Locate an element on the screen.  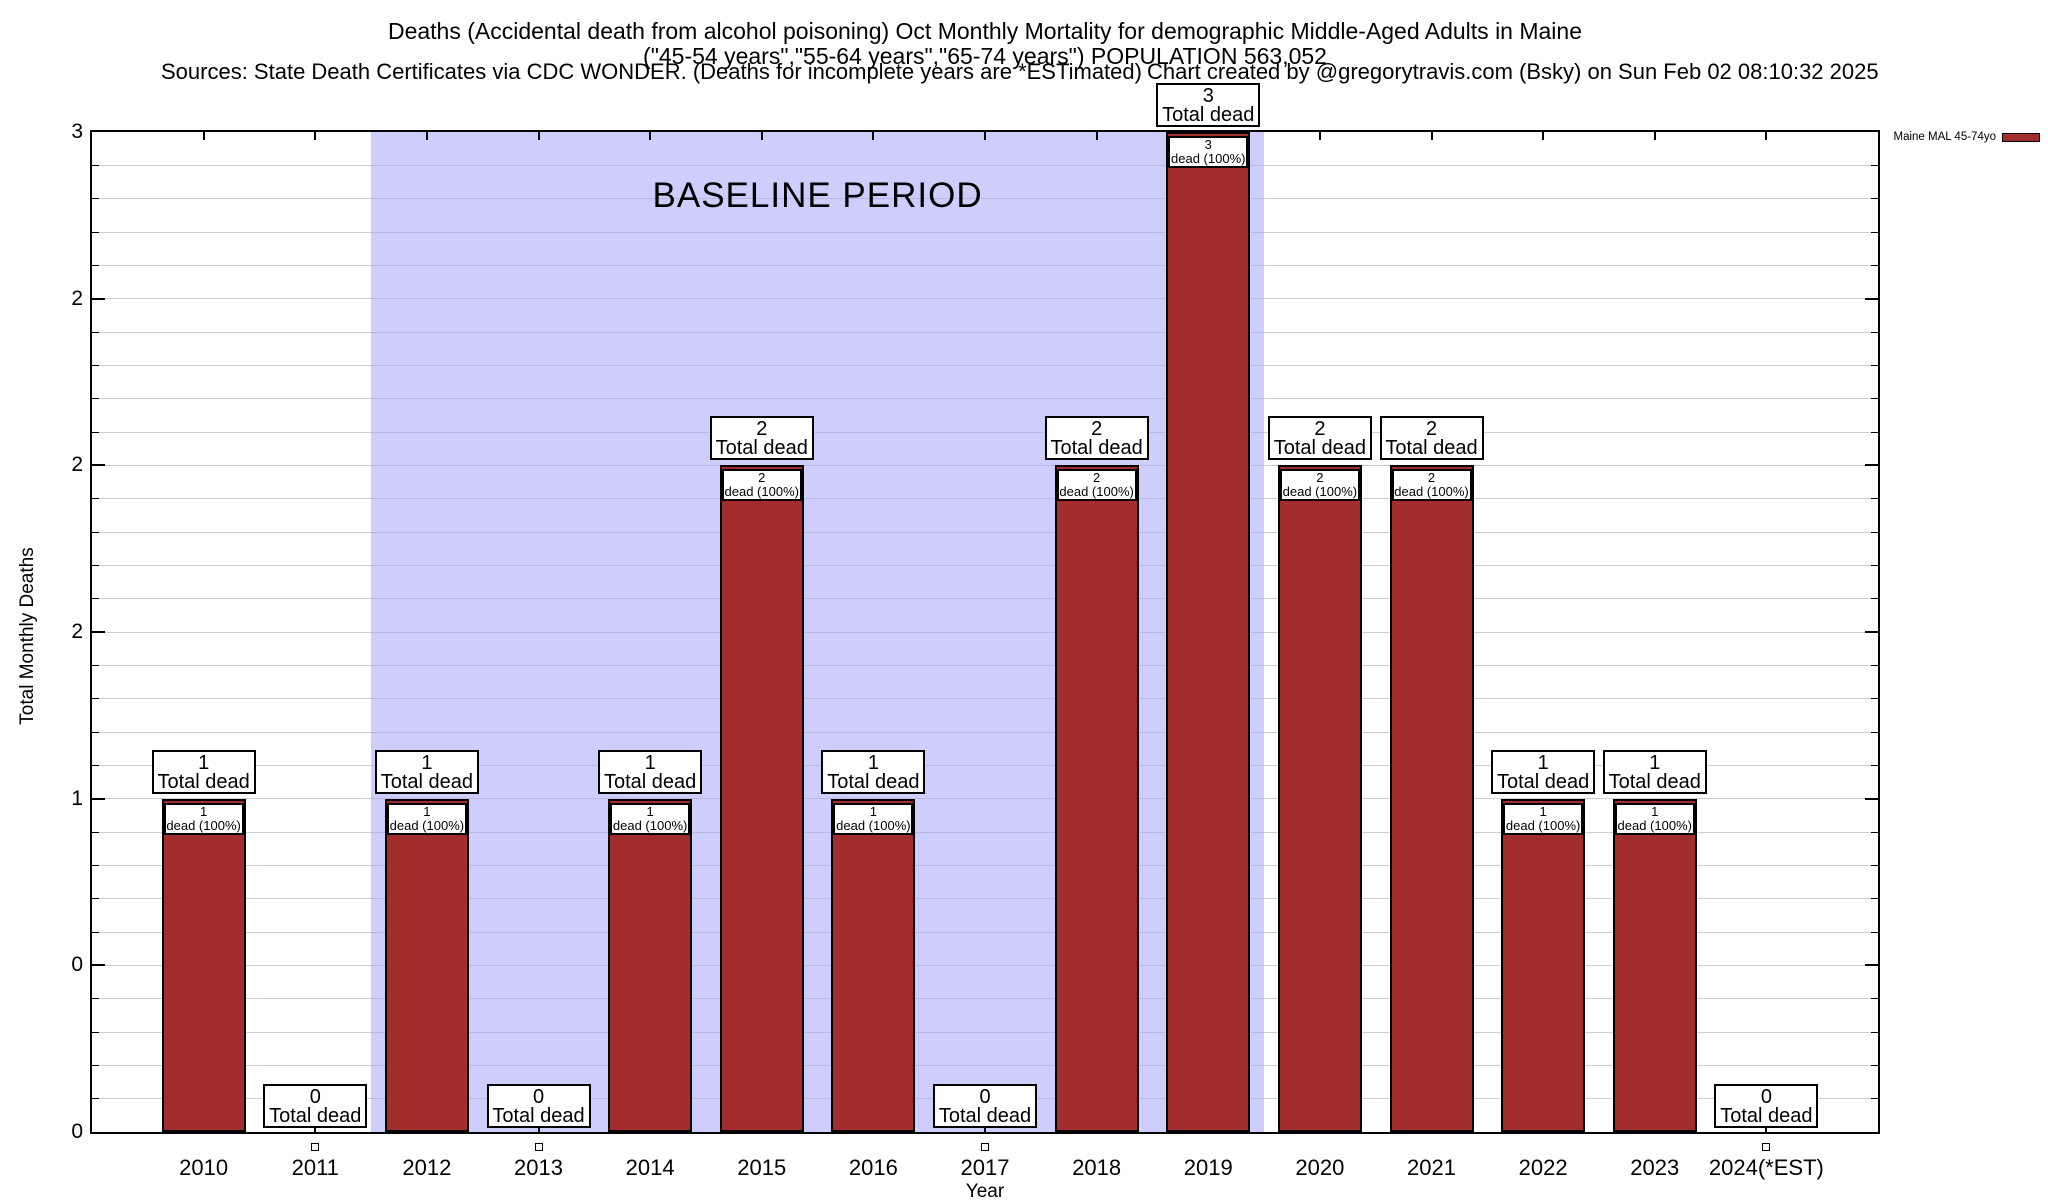
bar-top-label-2013: 0 Total dead is located at coordinates (538, 1106).